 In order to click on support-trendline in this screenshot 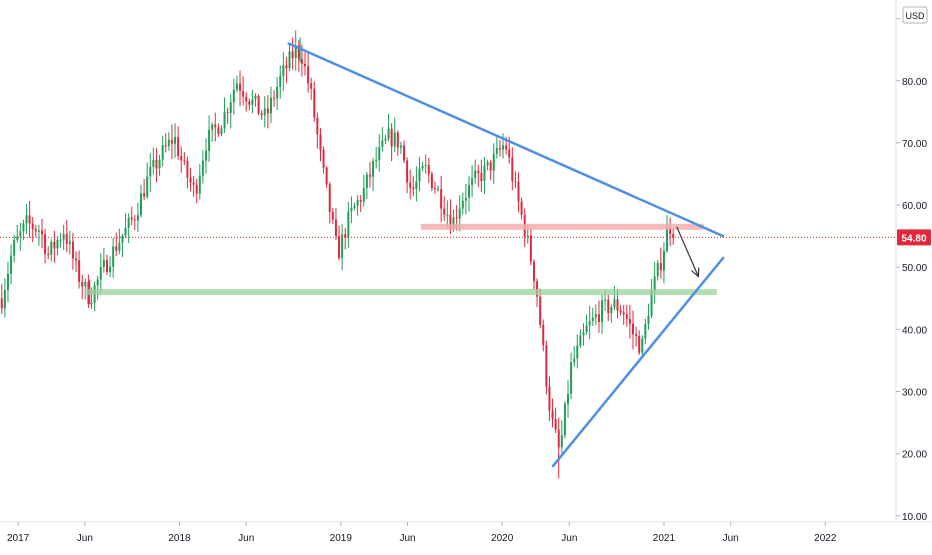, I will do `click(638, 362)`.